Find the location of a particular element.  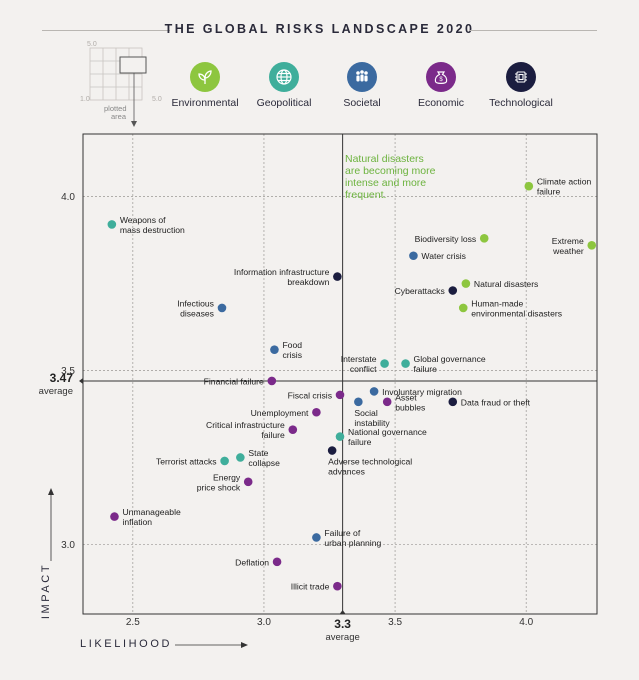

x-average-value: 3.3 is located at coordinates (342, 624).